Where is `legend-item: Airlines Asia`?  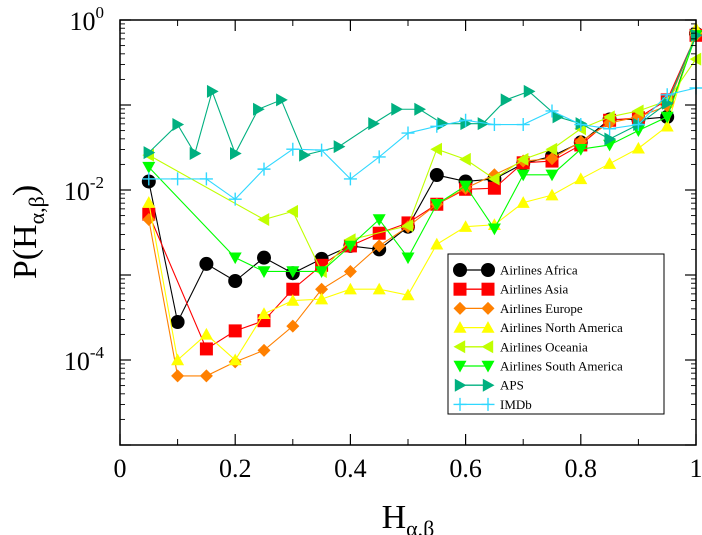 legend-item: Airlines Asia is located at coordinates (510, 289).